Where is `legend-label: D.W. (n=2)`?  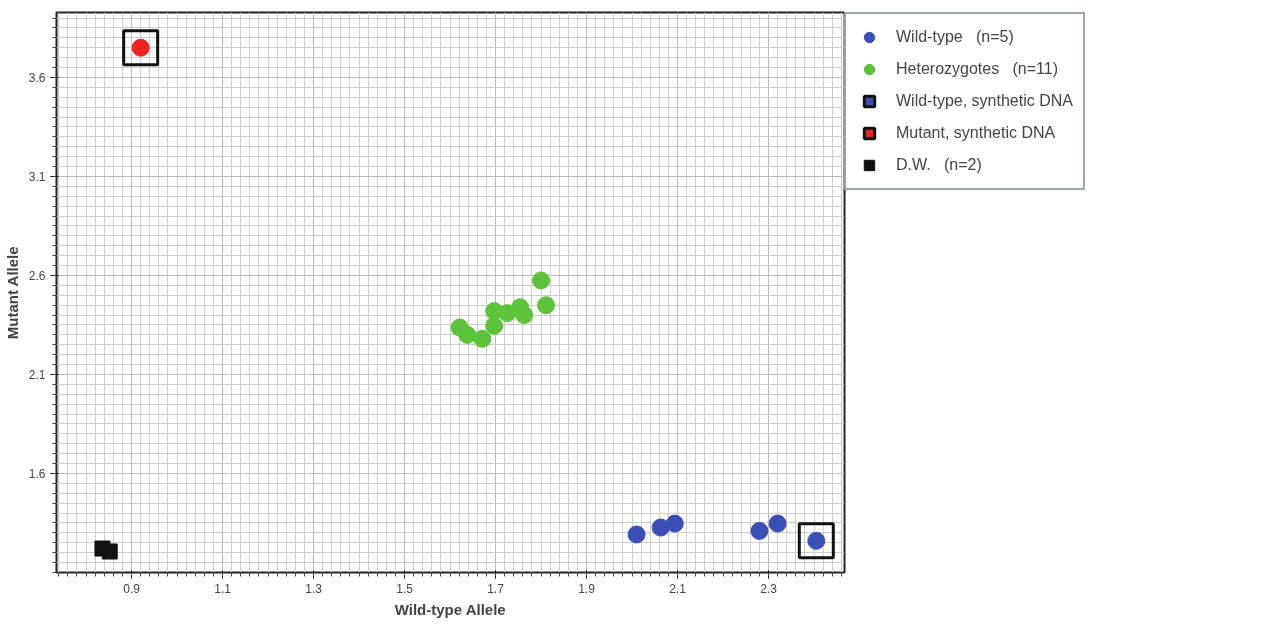 legend-label: D.W. (n=2) is located at coordinates (939, 165).